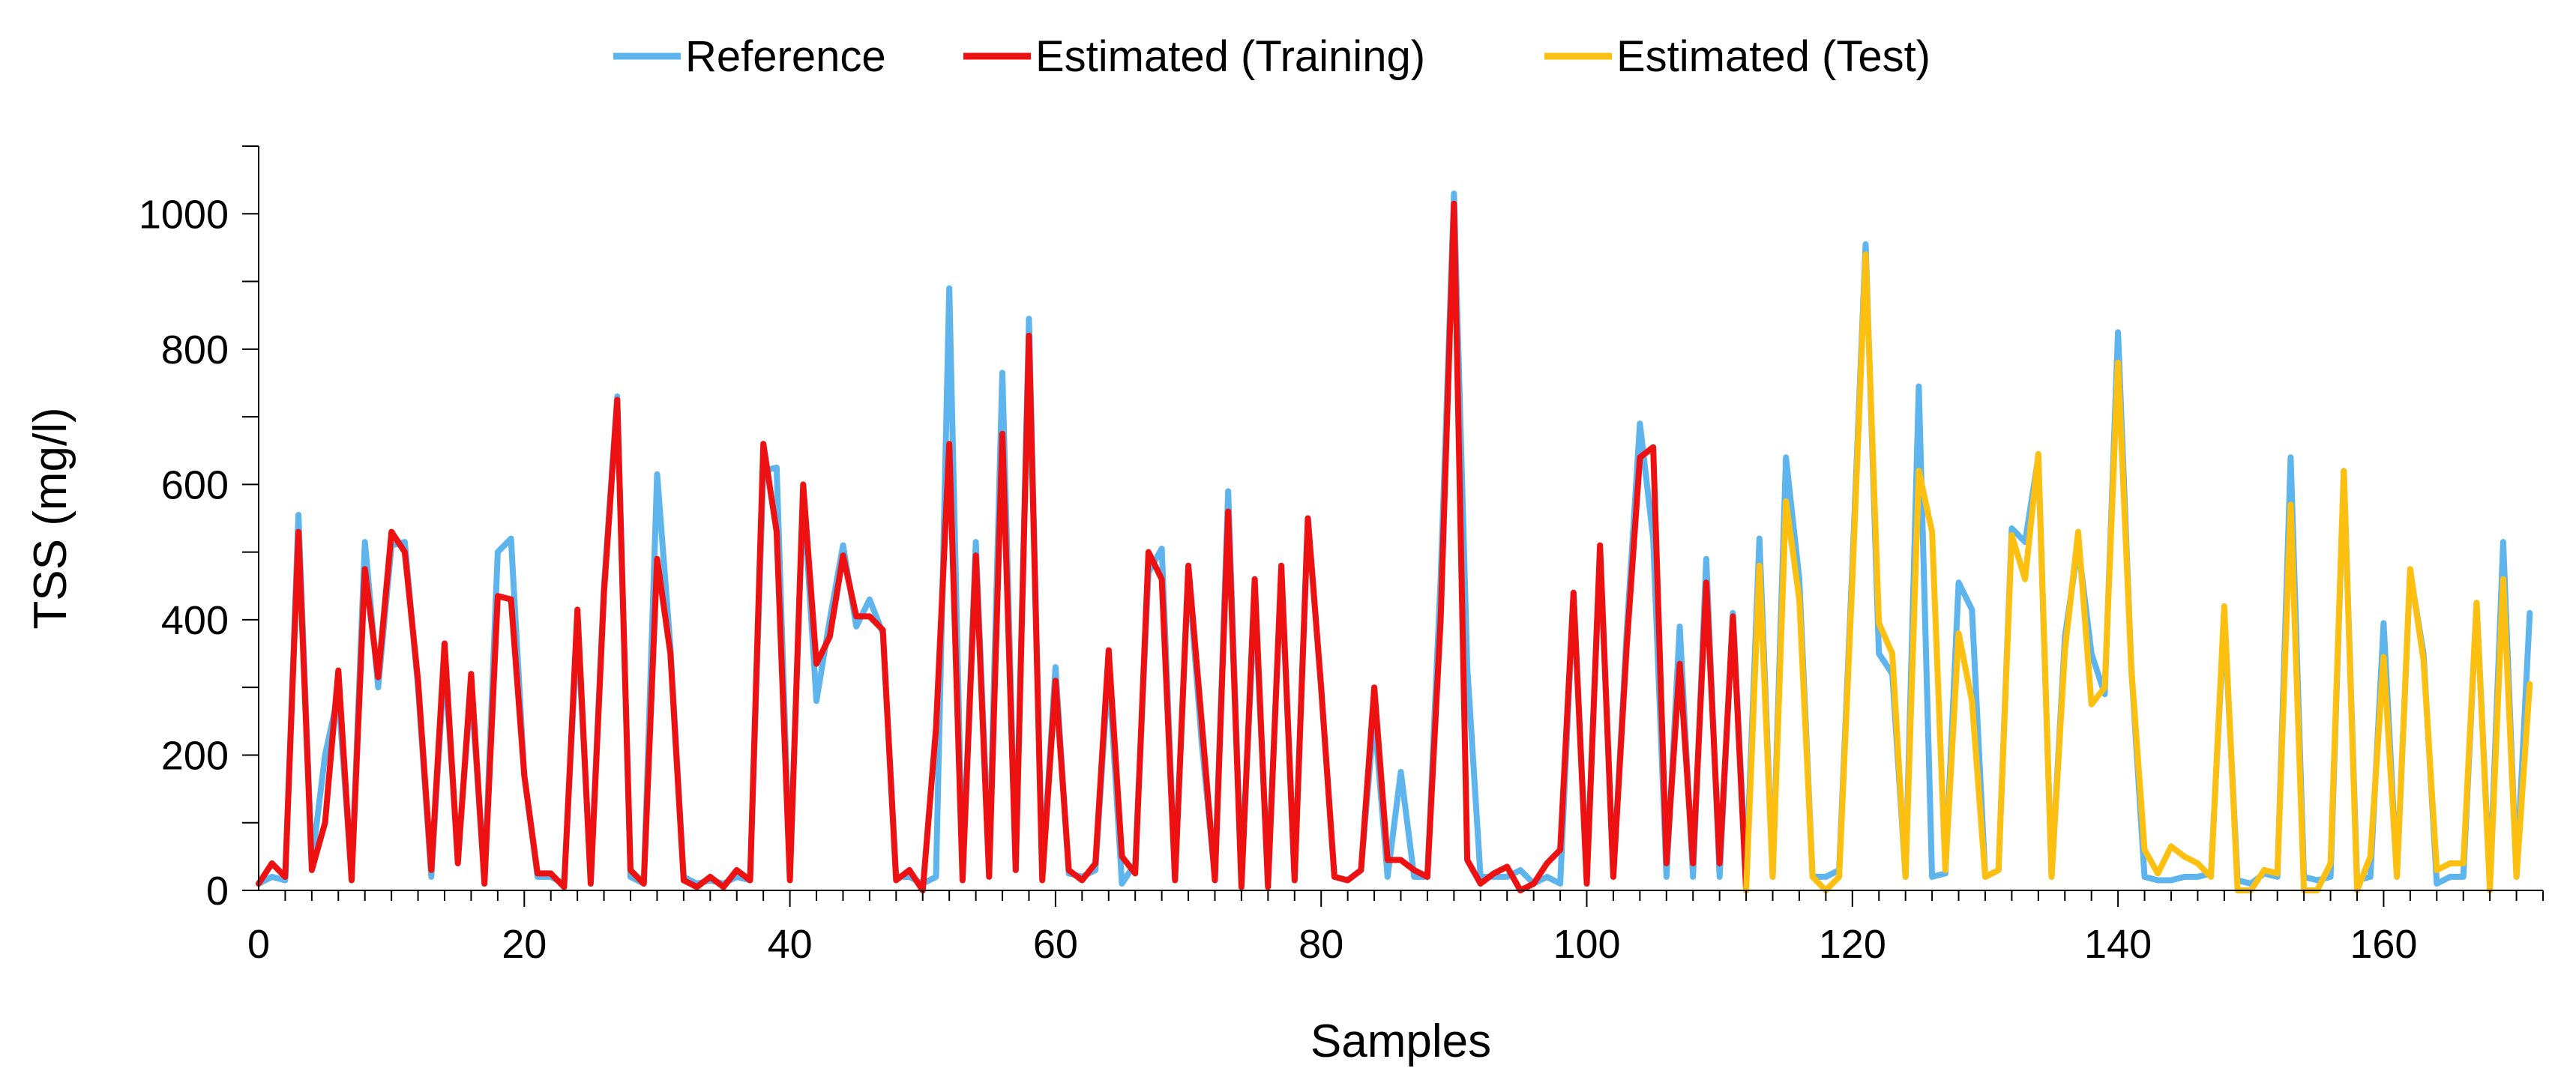 Image resolution: width=2576 pixels, height=1089 pixels. I want to click on y-tick-label: 600, so click(195, 484).